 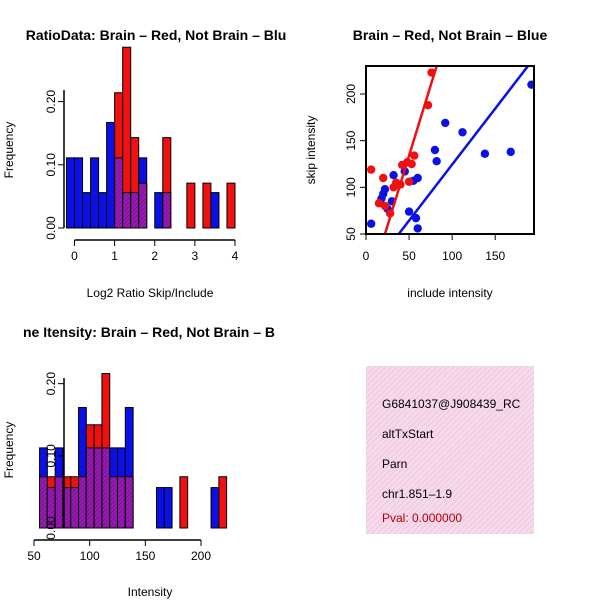 I want to click on scatter-xlabel: include intensity, so click(x=449, y=293).